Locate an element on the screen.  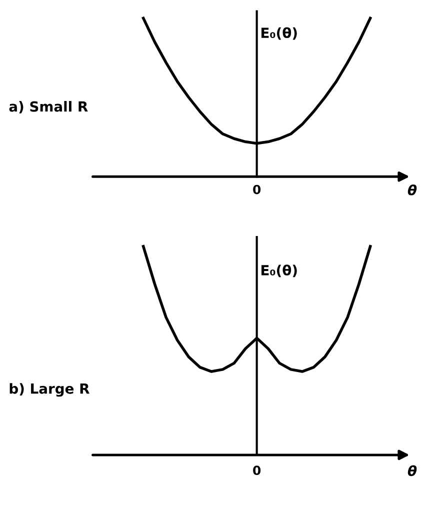
text: a) Small R is located at coordinates (48, 107).